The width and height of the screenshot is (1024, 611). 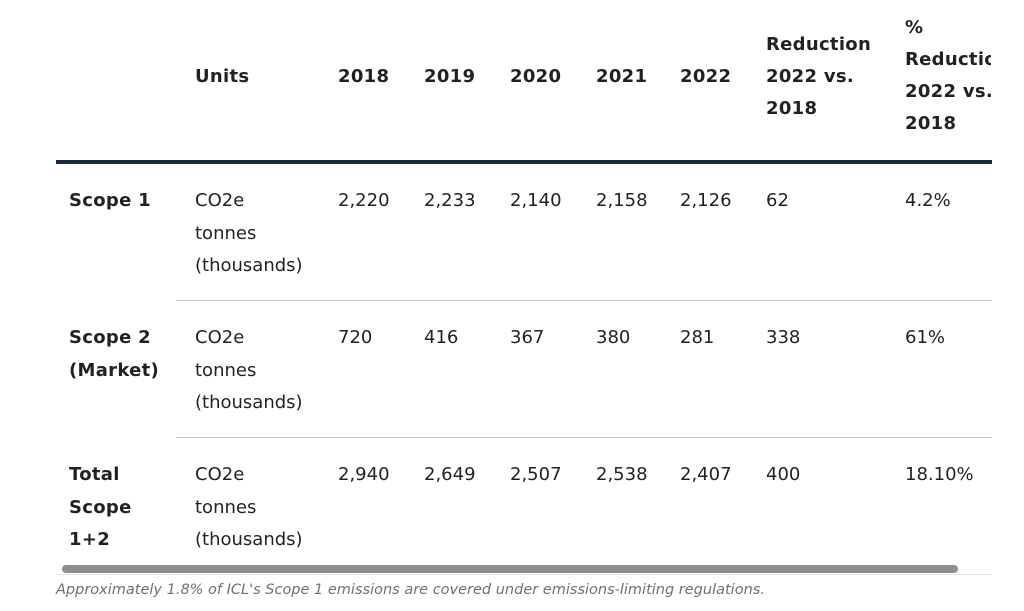 I want to click on cell-value: 2,538, so click(x=622, y=474).